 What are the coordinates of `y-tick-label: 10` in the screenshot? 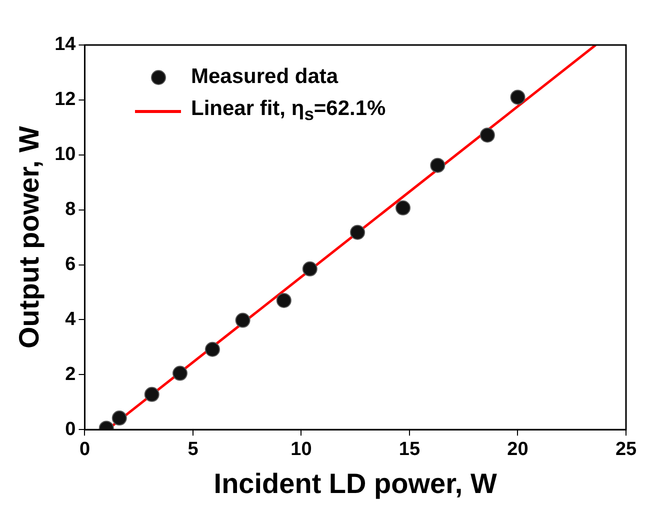 It's located at (65, 155).